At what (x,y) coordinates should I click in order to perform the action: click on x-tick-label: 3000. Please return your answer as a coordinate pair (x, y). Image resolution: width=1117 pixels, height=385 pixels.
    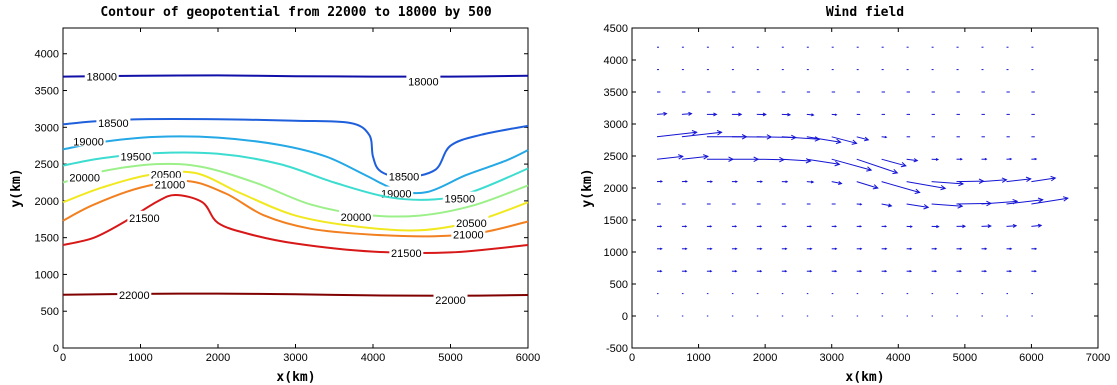
    Looking at the image, I should click on (295, 358).